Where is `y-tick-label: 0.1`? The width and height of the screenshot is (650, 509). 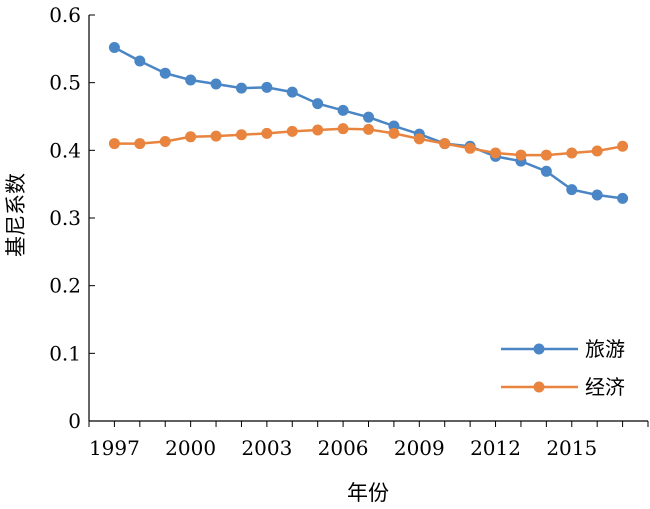 y-tick-label: 0.1 is located at coordinates (65, 353).